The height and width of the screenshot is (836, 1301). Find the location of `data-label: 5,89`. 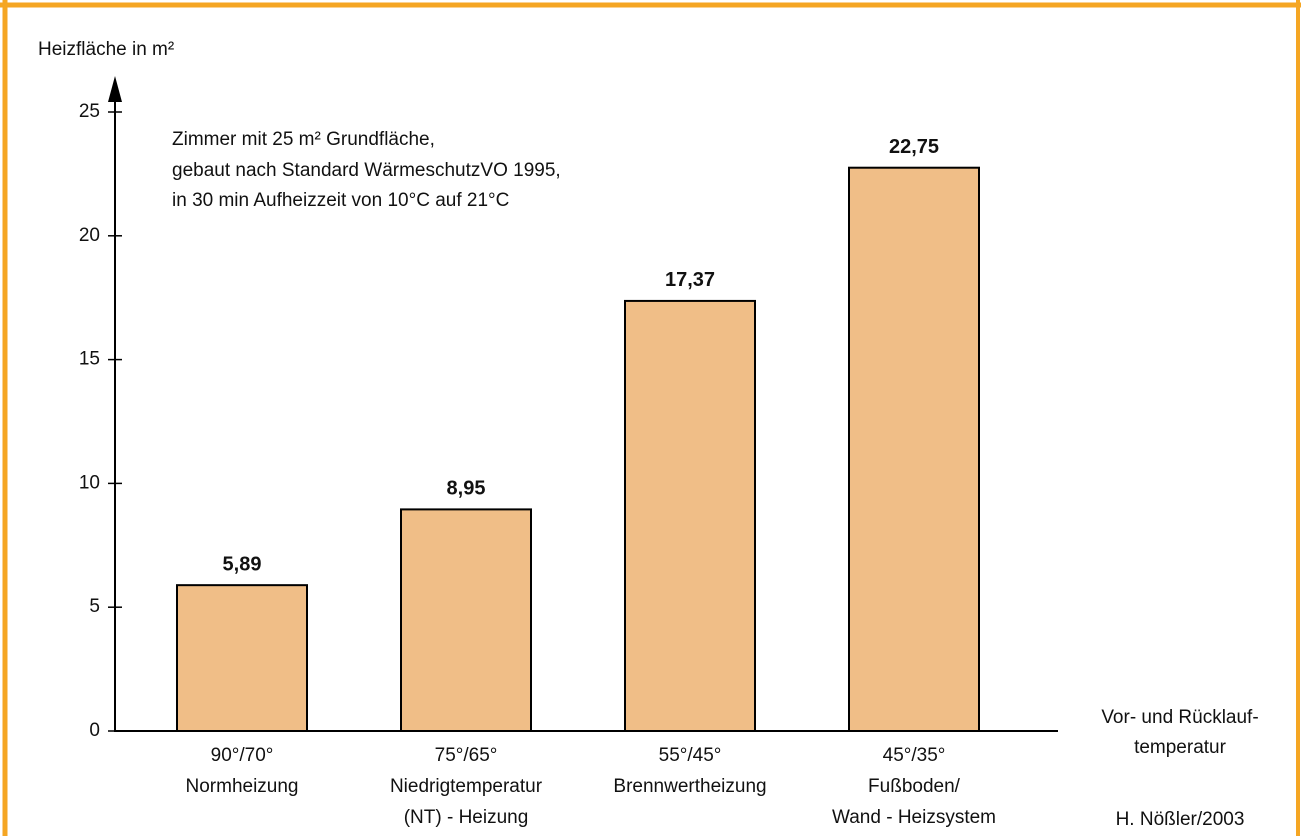

data-label: 5,89 is located at coordinates (242, 564).